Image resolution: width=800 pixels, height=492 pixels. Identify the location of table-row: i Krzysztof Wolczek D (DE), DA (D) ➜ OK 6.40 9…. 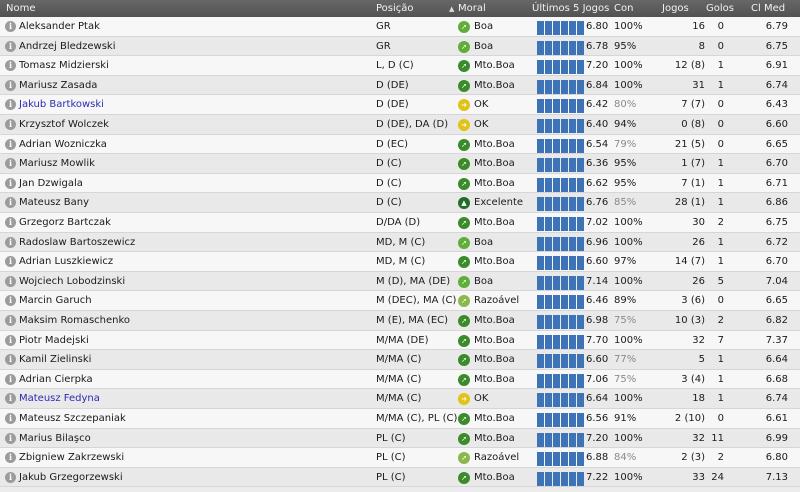
(400, 125).